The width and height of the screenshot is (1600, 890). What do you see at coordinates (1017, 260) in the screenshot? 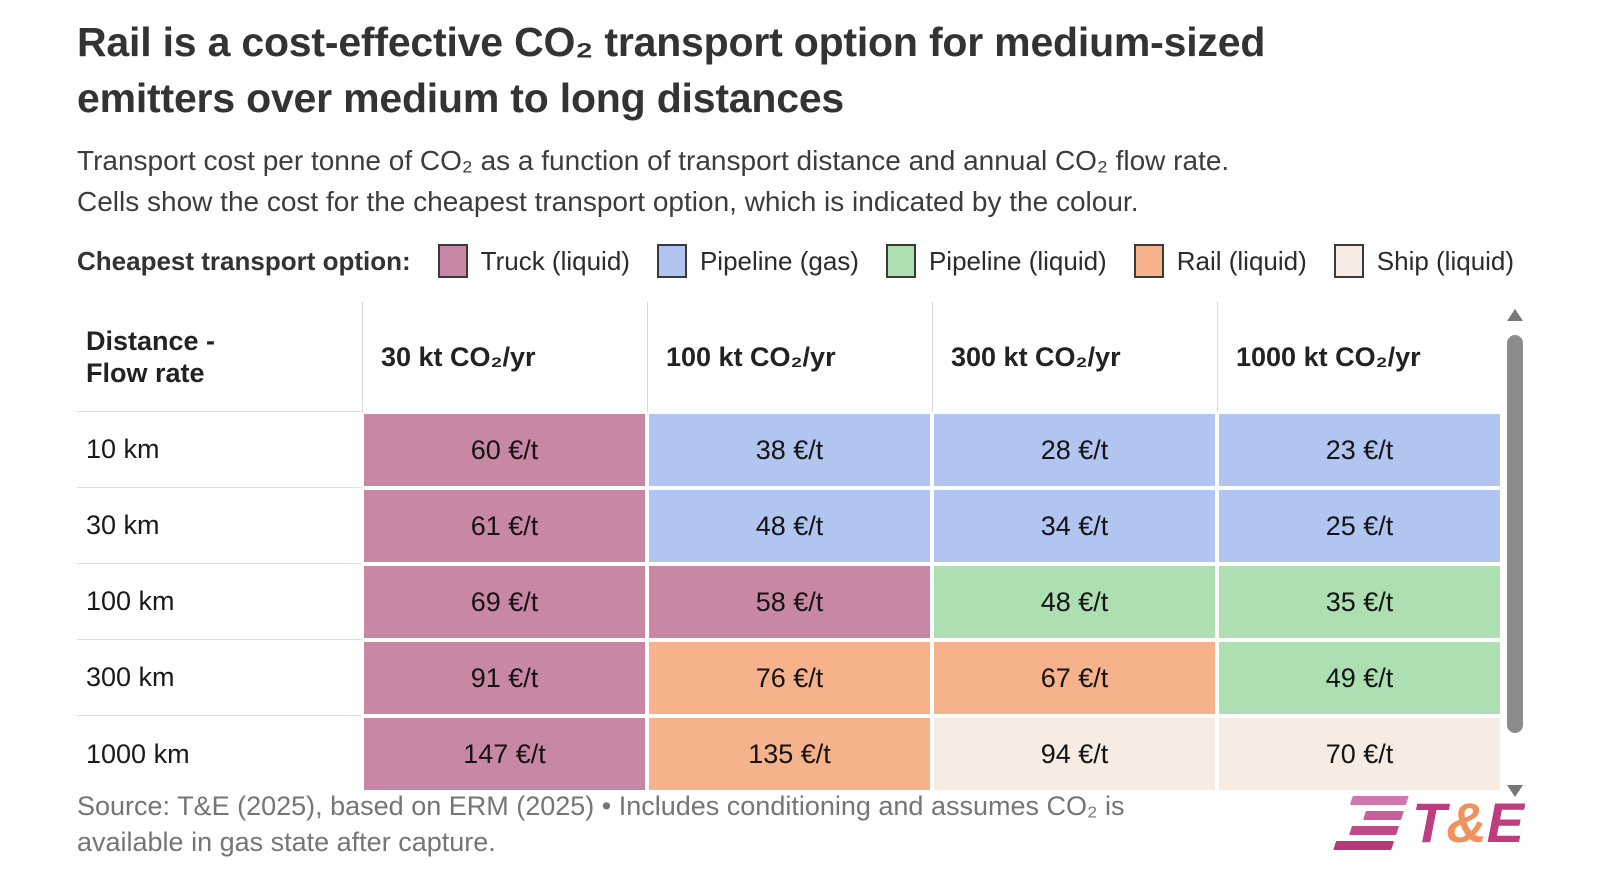
I see `legend-item-label: Pipeline (liquid)` at bounding box center [1017, 260].